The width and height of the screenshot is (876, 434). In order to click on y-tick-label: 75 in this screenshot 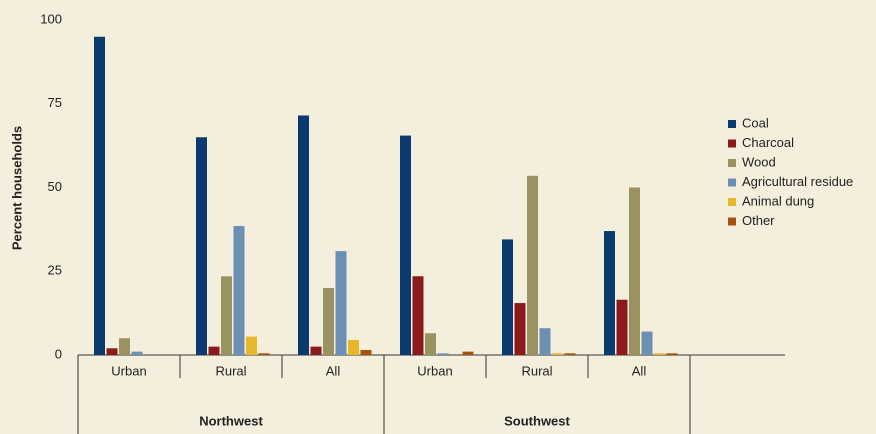, I will do `click(55, 102)`.